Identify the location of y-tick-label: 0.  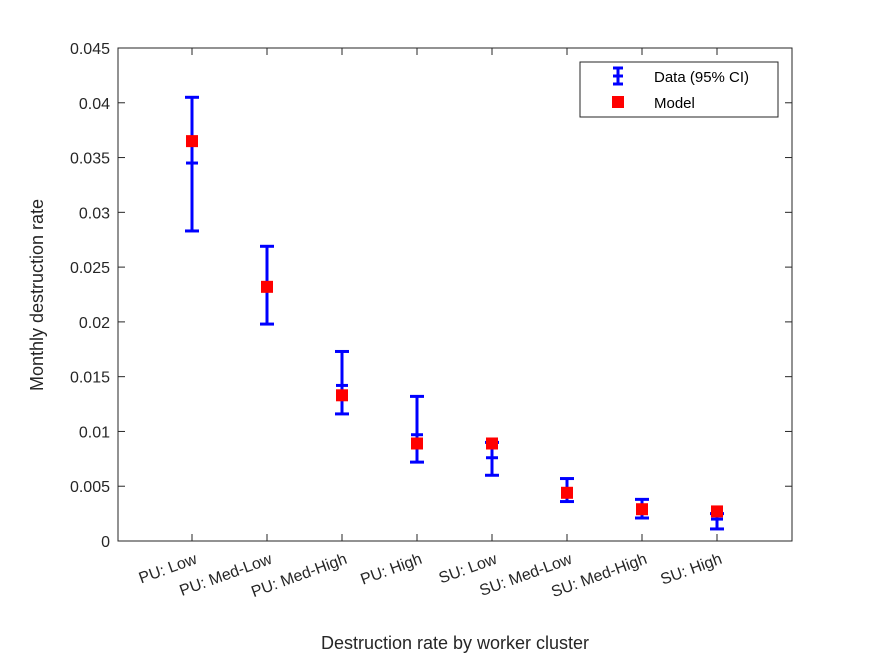
(105, 542).